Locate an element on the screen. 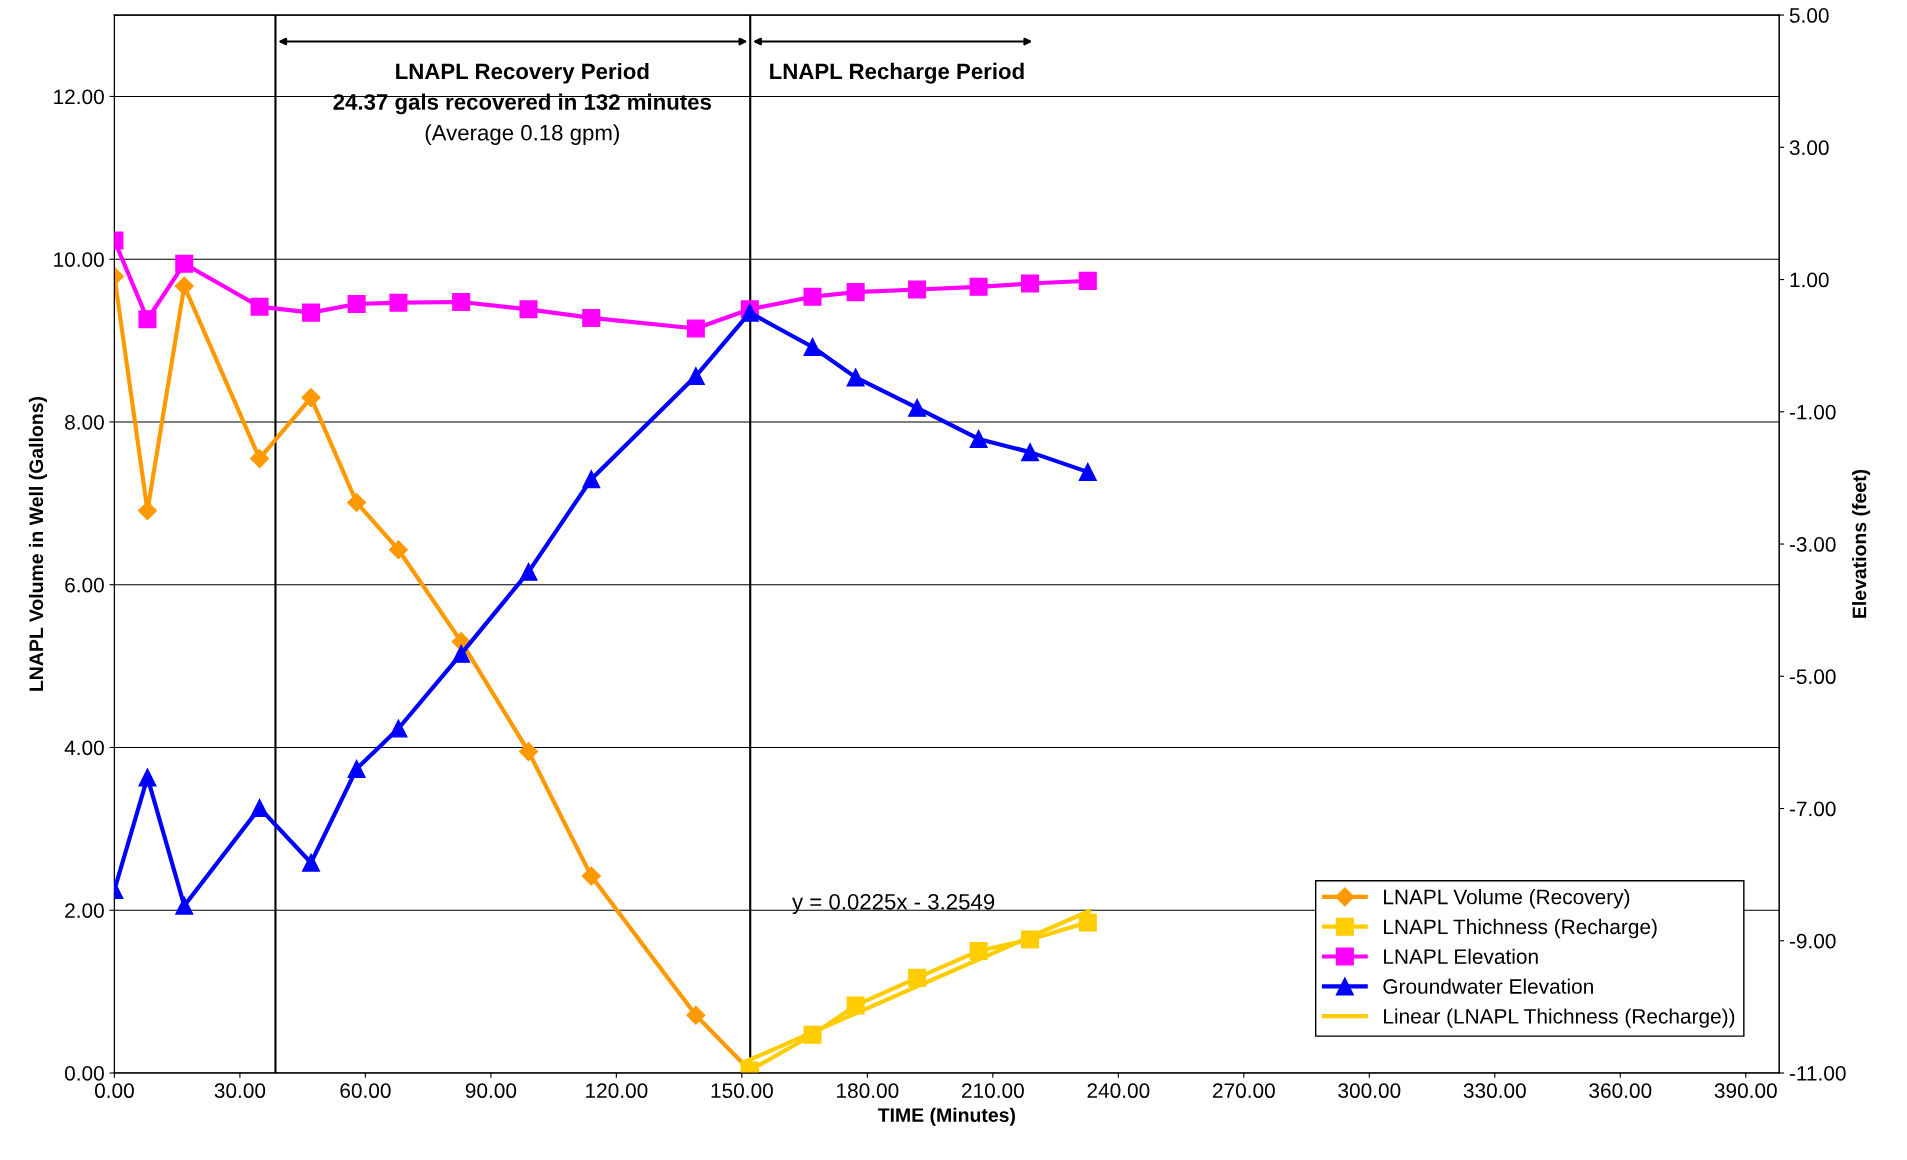 This screenshot has height=1160, width=1907. x-tick-label: 90.00 is located at coordinates (491, 1091).